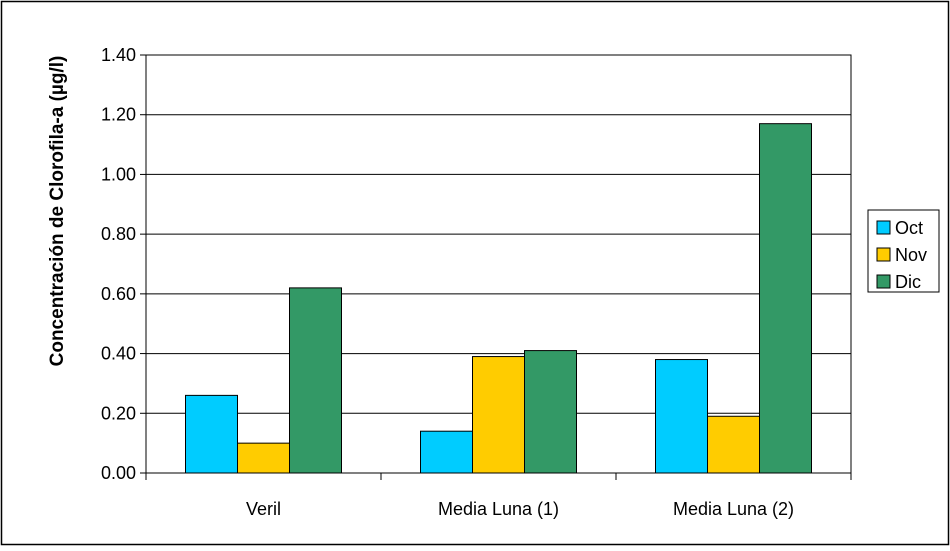  What do you see at coordinates (911, 255) in the screenshot?
I see `legend-label-nov: Nov` at bounding box center [911, 255].